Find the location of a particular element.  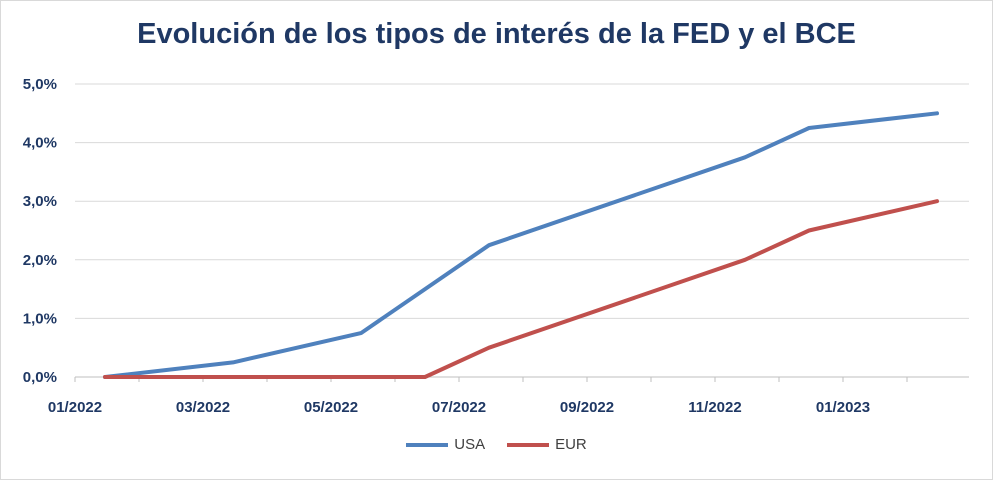

x-tick-label: 01/2022 is located at coordinates (75, 407).